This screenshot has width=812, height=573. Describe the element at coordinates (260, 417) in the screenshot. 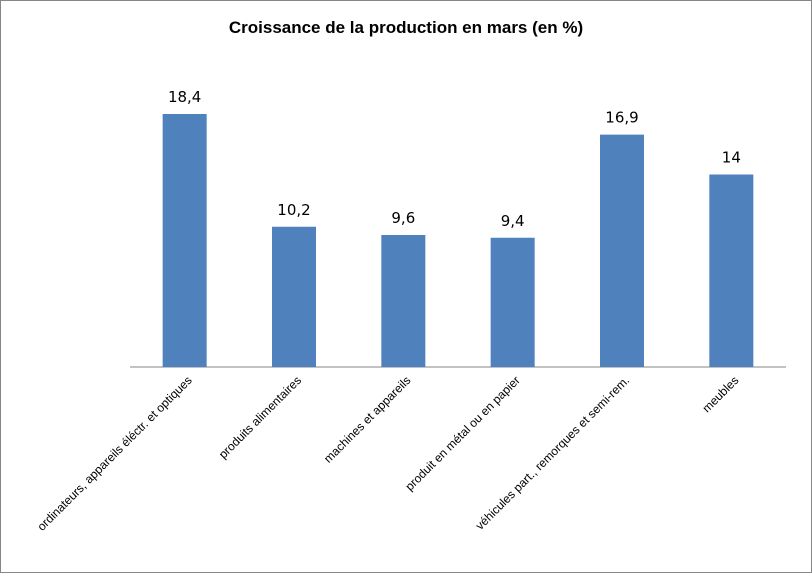

I see `category-label-1: produits alimentaires` at that location.